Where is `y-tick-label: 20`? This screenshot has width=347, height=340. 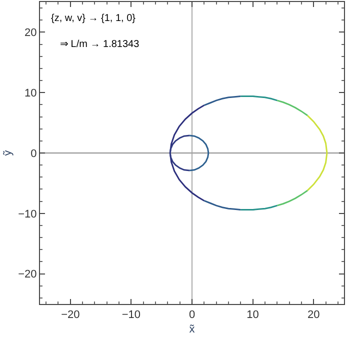 y-tick-label: 20 is located at coordinates (30, 33).